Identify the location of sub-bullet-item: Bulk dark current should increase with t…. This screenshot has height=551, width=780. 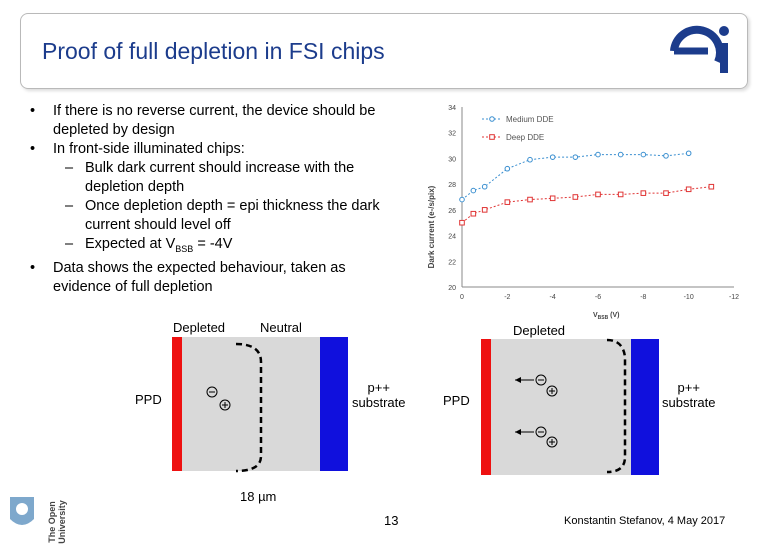
(215, 178).